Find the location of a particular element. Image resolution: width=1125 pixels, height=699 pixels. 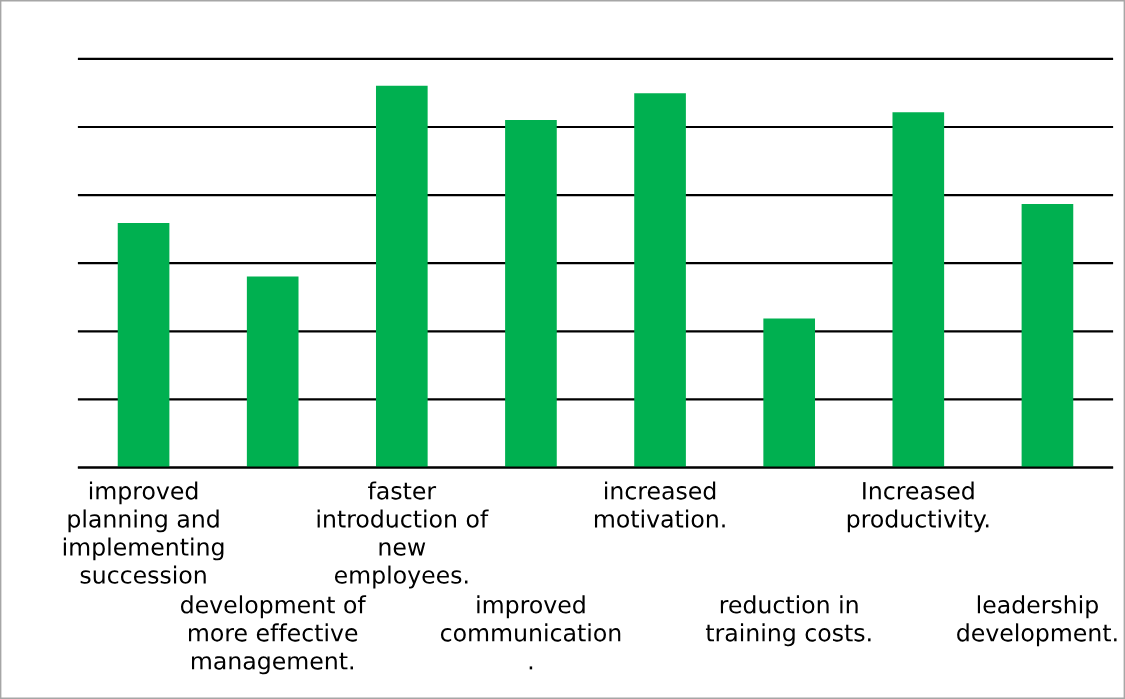

x-tick-label: Increased productivity. is located at coordinates (918, 507).